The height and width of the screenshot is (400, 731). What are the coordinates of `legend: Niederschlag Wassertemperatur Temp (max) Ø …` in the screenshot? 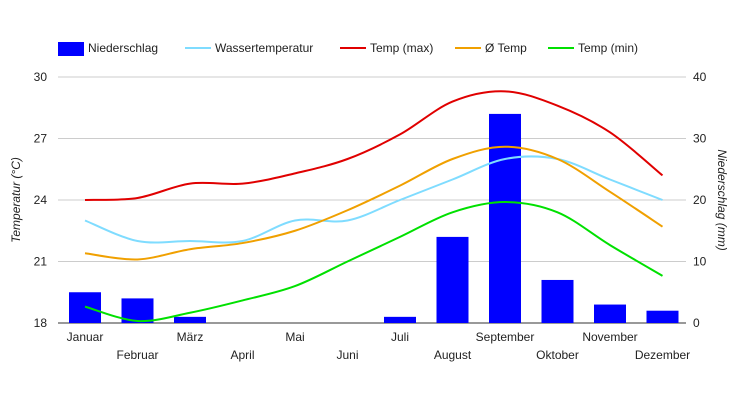 It's located at (348, 48).